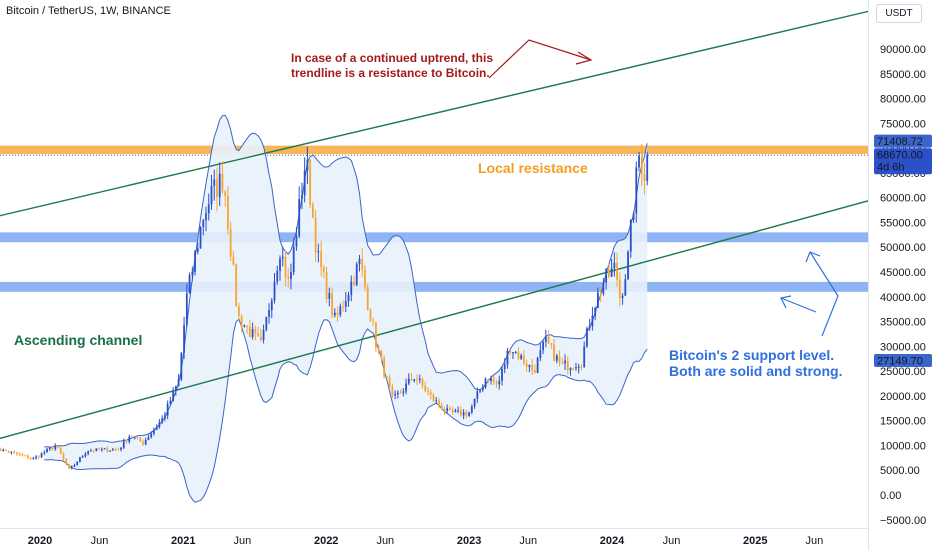 Image resolution: width=932 pixels, height=550 pixels. What do you see at coordinates (903, 372) in the screenshot?
I see `price-tick-label: 25000.00` at bounding box center [903, 372].